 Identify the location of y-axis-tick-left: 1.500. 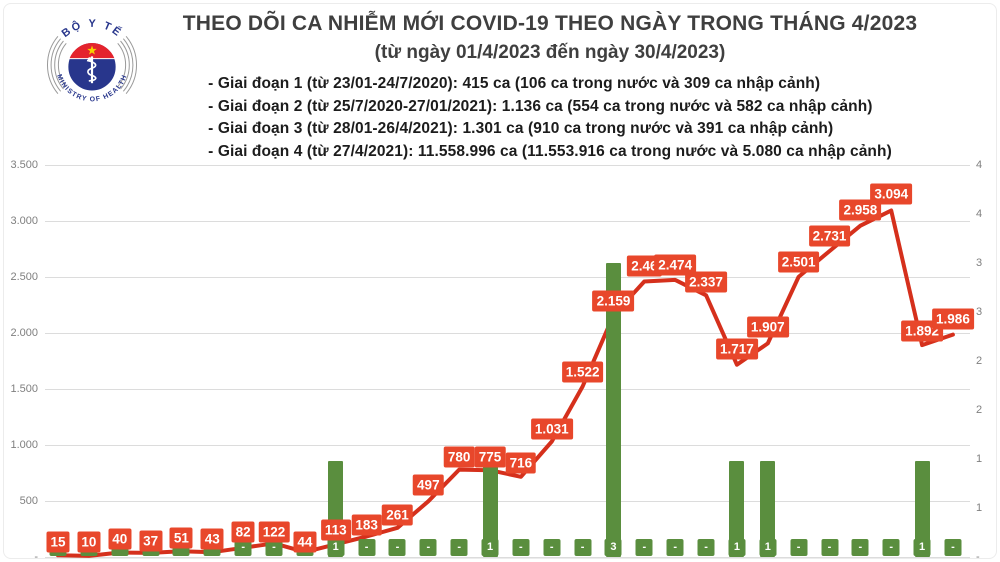
(24, 389).